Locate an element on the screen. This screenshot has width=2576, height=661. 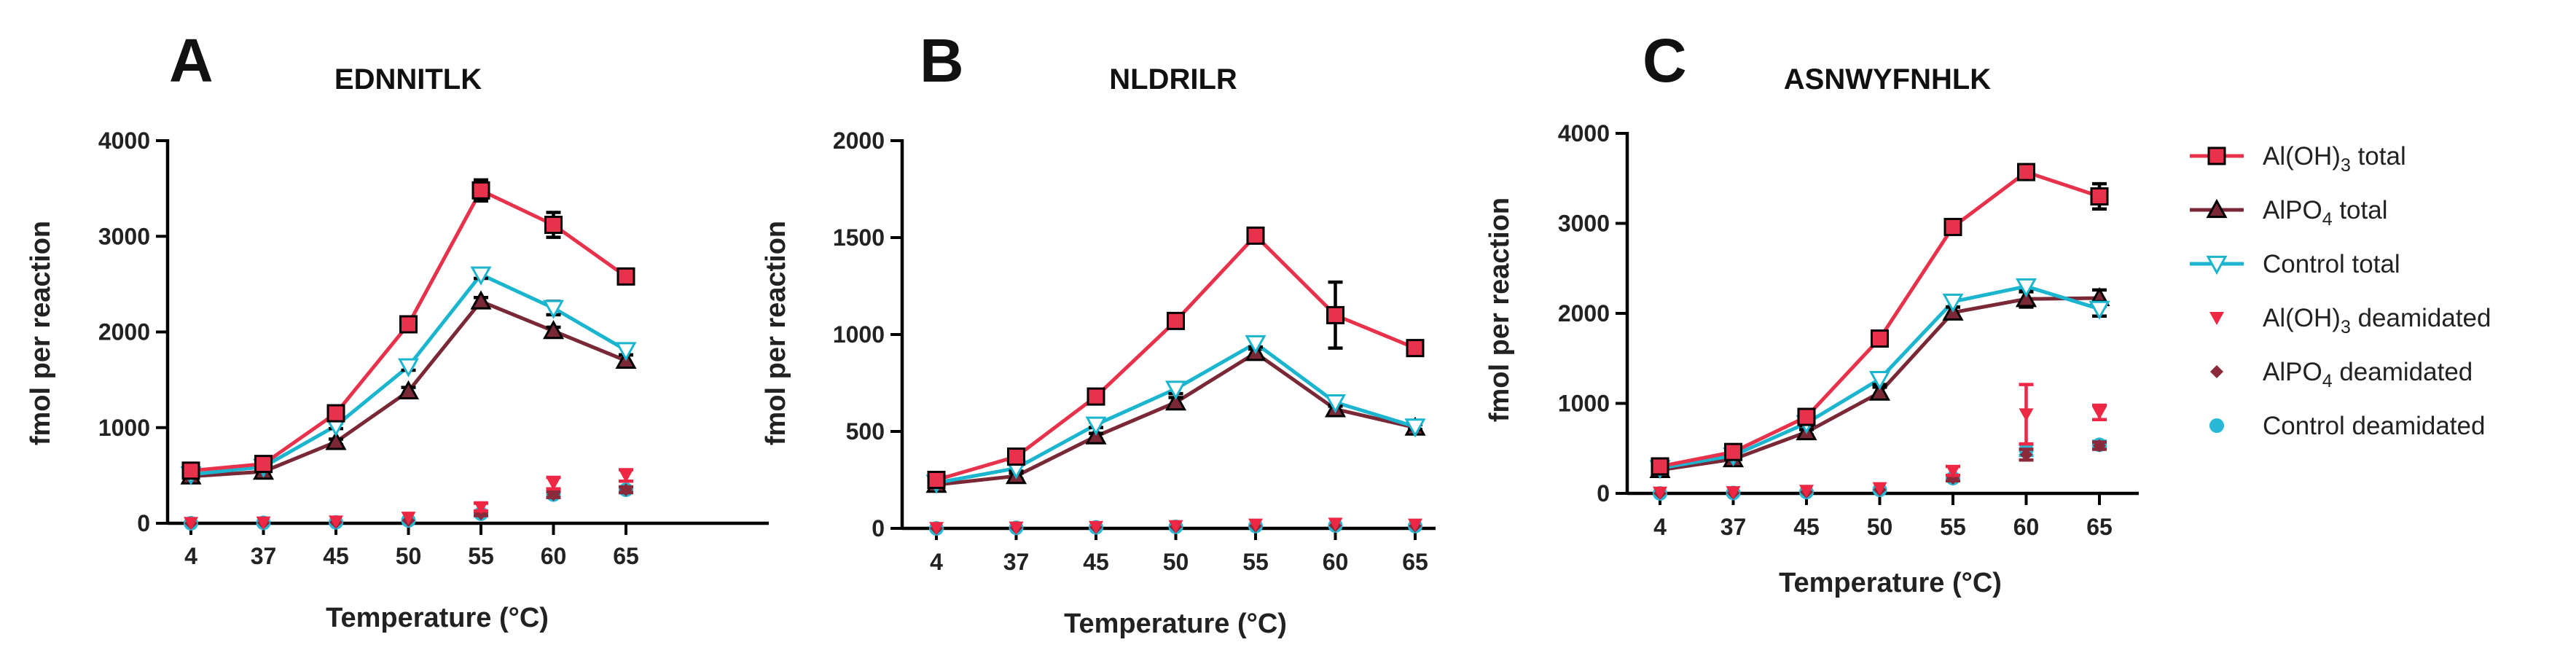
legend-label: Control total is located at coordinates (2331, 264).